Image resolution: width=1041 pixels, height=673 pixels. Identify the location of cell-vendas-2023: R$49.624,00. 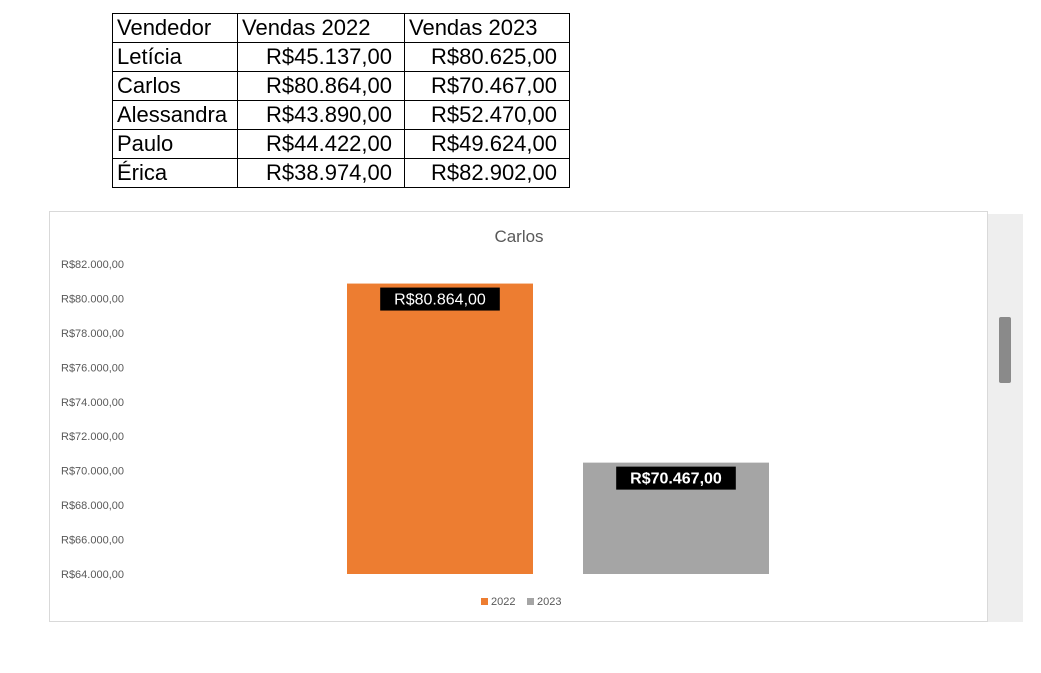
(487, 144).